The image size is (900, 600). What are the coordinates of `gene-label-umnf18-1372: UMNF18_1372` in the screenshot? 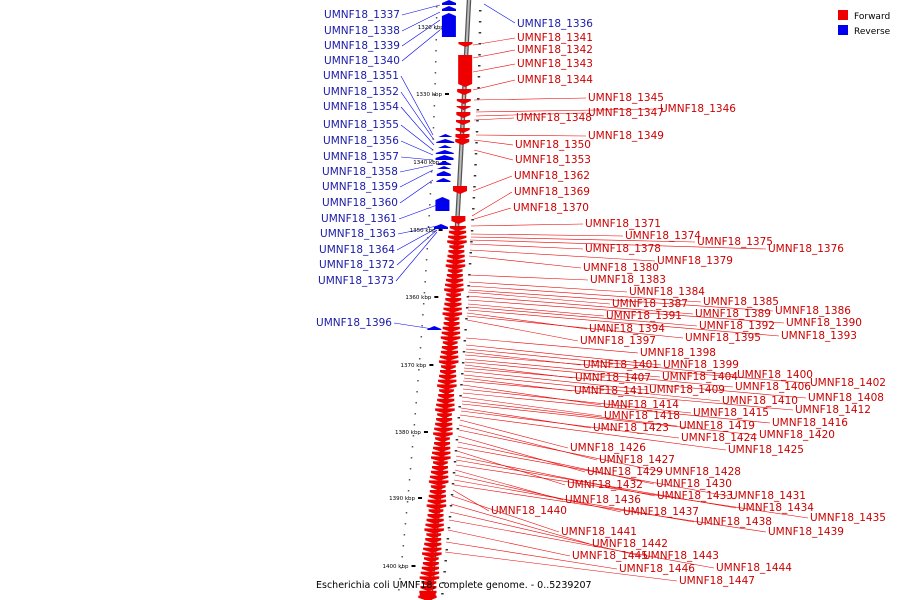 It's located at (357, 265).